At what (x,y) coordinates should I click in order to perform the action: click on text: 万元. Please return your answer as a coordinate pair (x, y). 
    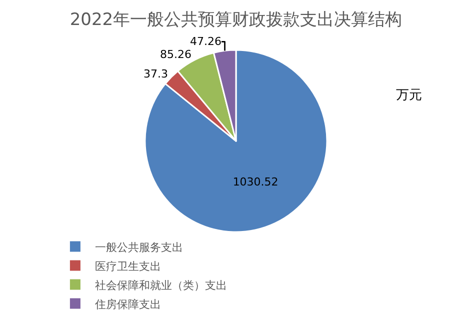
    Looking at the image, I should click on (409, 95).